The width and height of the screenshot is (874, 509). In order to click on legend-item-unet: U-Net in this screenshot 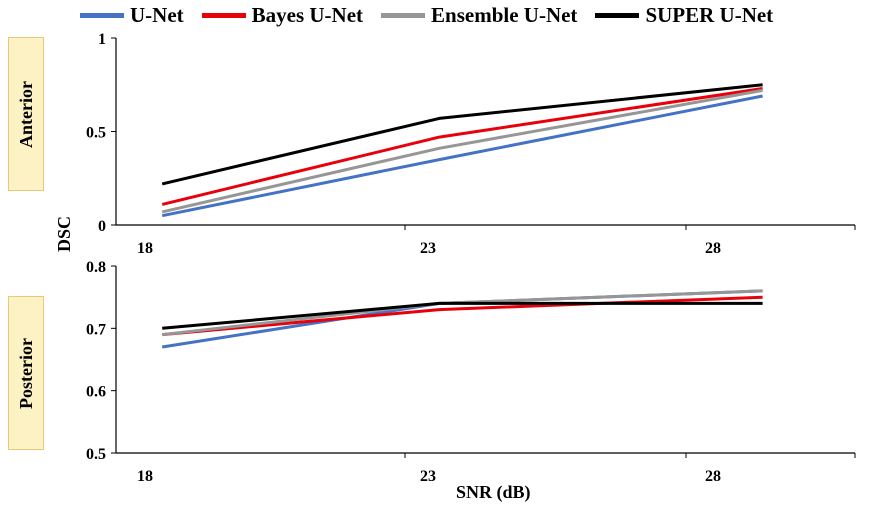, I will do `click(132, 15)`.